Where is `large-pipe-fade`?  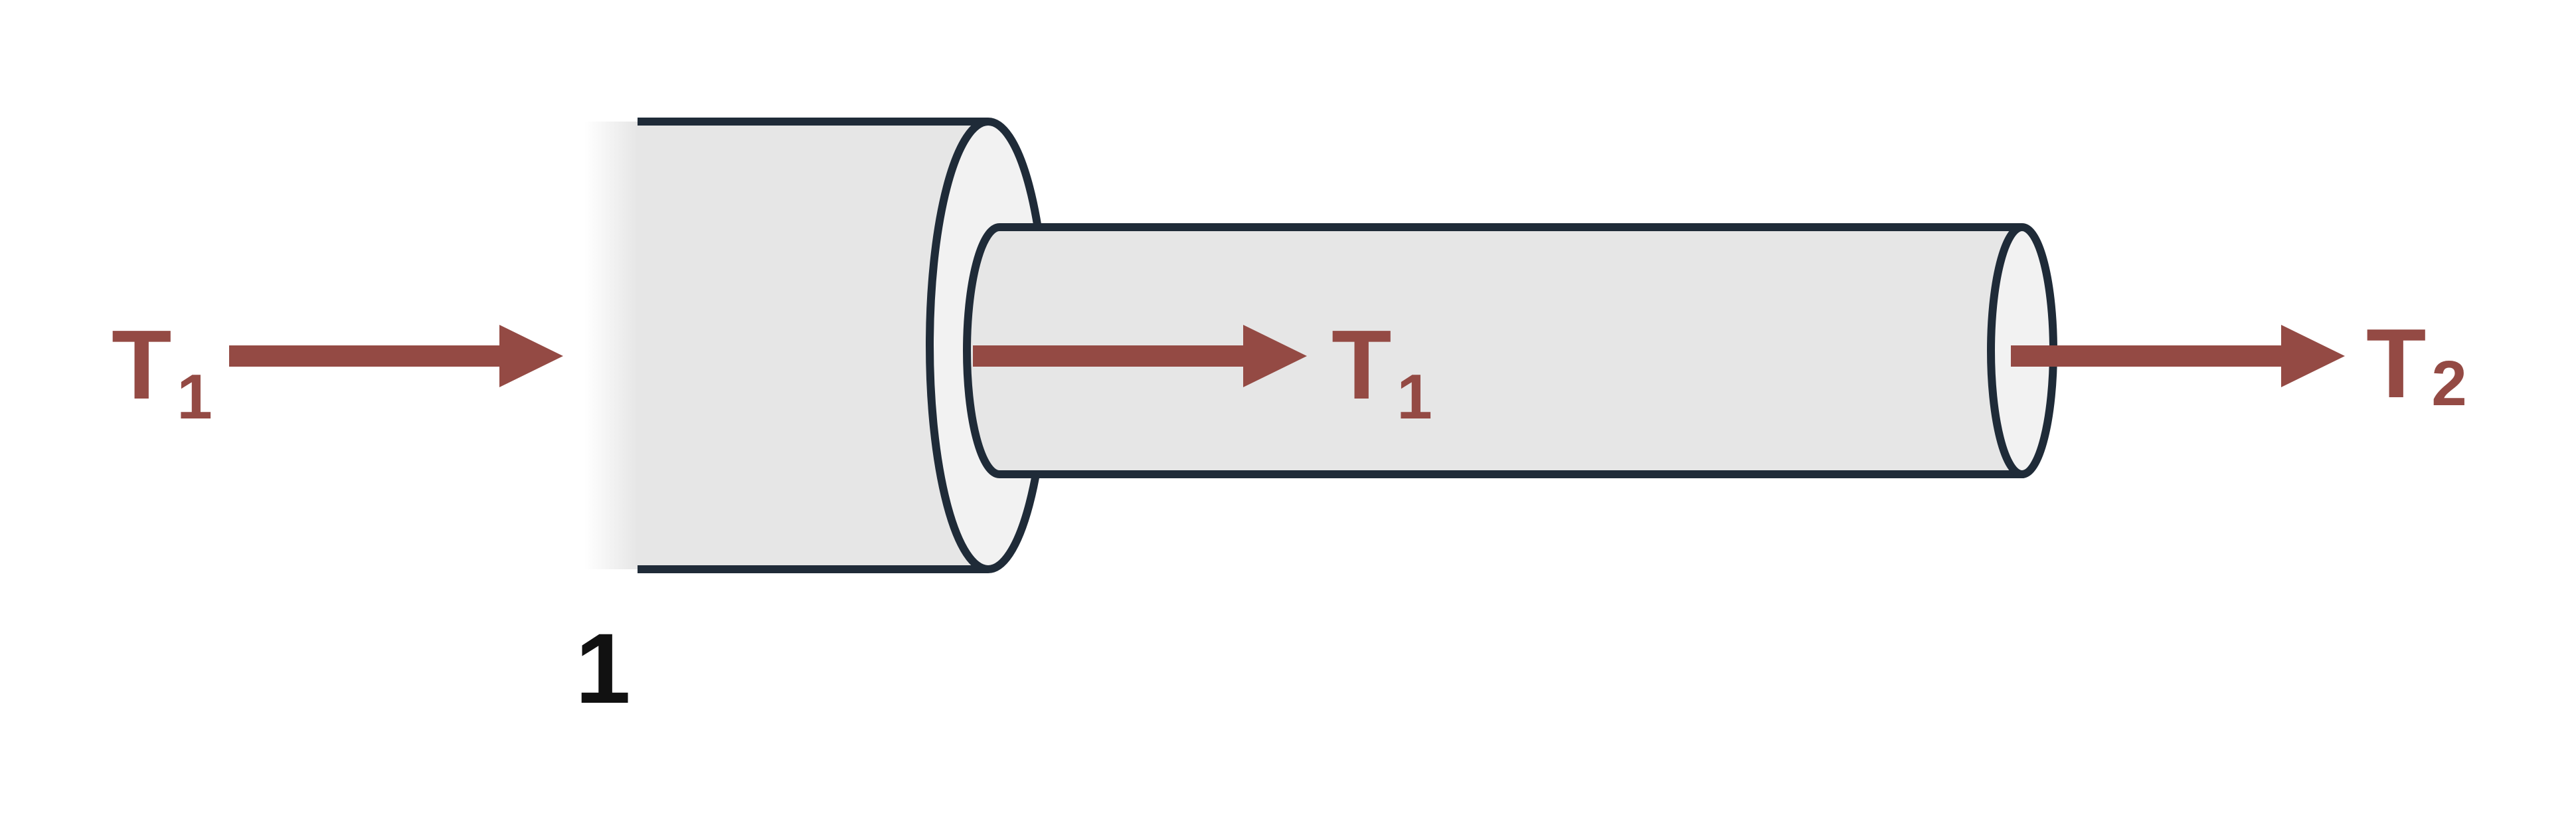 large-pipe-fade is located at coordinates (611, 345).